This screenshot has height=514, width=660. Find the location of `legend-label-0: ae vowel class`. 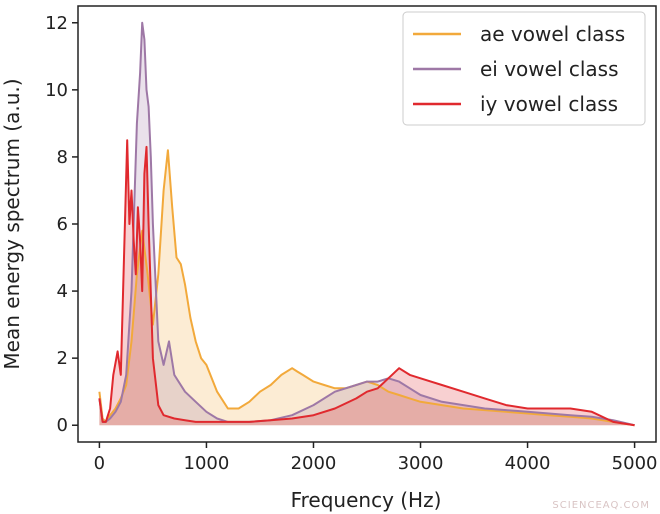

legend-label-0: ae vowel class is located at coordinates (552, 34).